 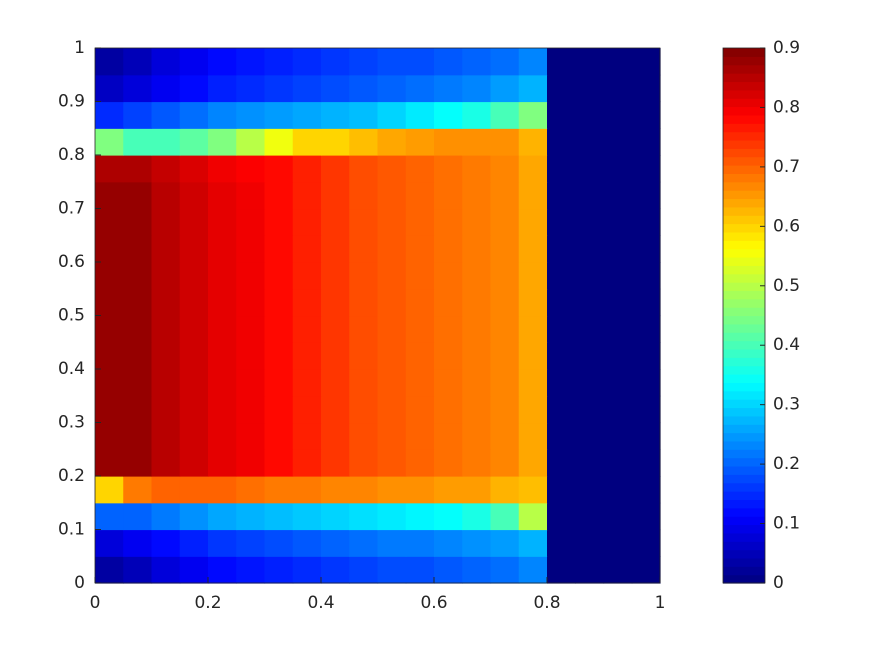 I want to click on y-tick-label: 0, so click(x=79, y=583).